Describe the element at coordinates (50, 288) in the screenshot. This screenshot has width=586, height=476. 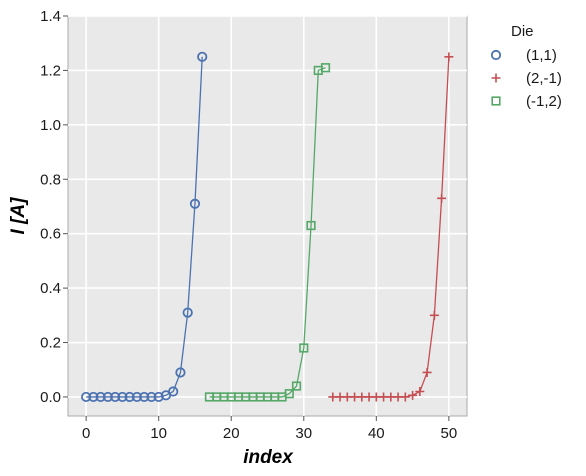
I see `y-tick-label: 0.4` at that location.